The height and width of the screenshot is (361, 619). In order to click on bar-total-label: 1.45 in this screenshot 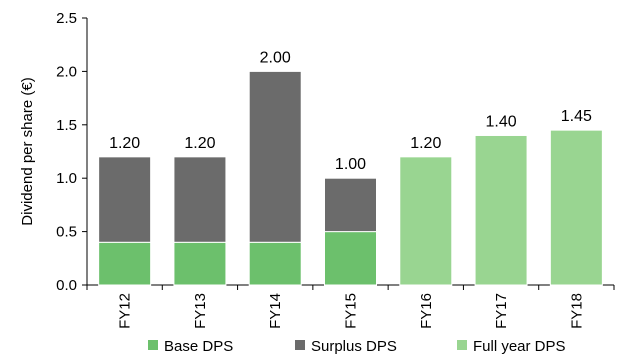, I will do `click(576, 116)`.